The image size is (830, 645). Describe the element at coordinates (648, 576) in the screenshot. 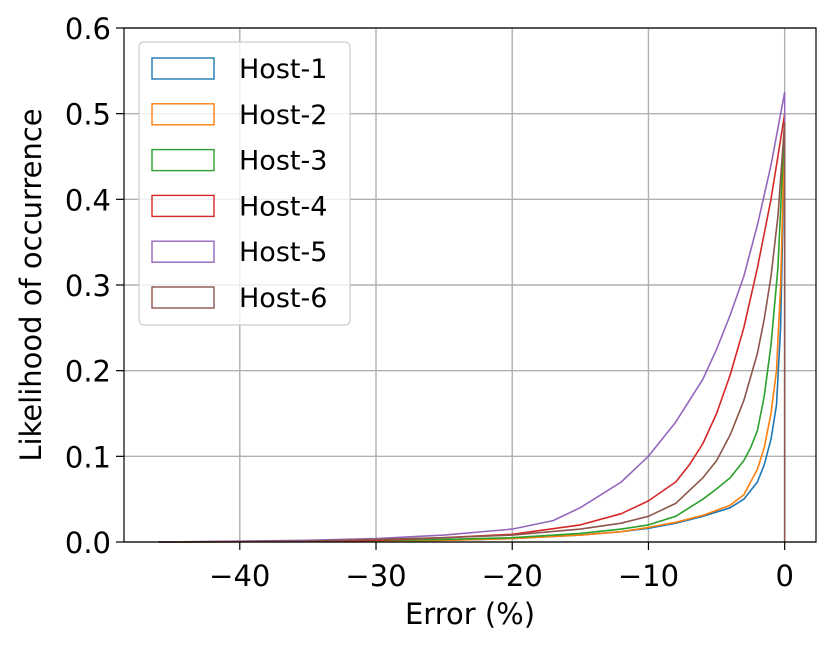

I see `x-tick-label: −10` at that location.